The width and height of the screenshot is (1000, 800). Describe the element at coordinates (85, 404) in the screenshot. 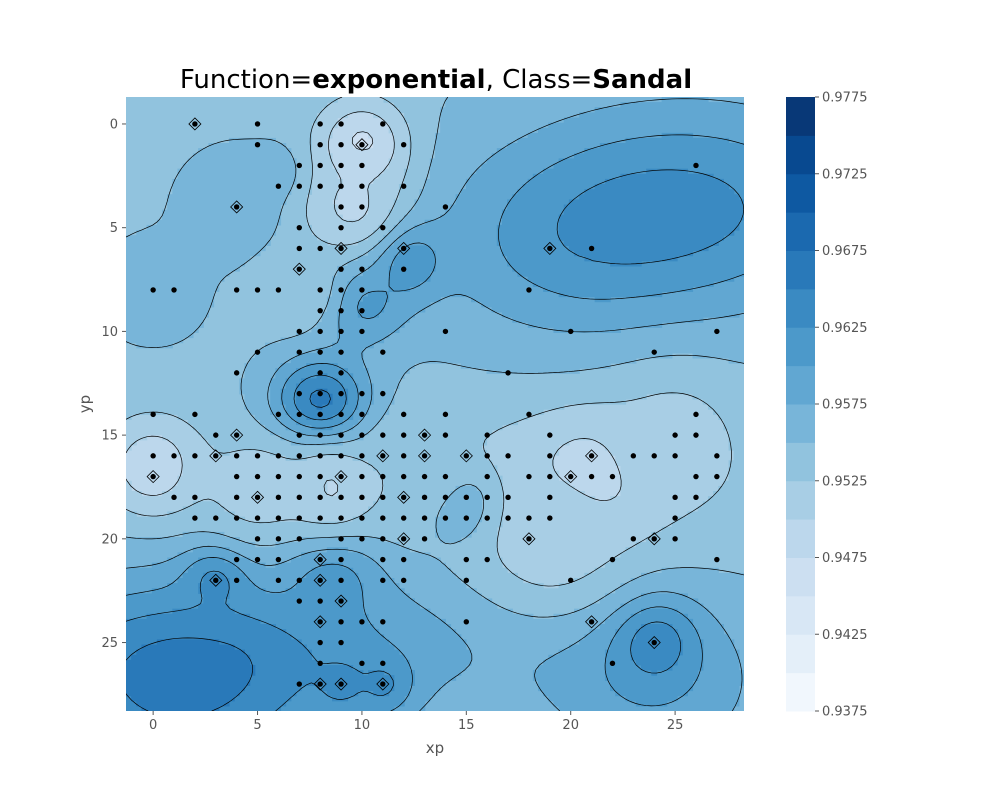

I see `y-axis-label: yp` at that location.